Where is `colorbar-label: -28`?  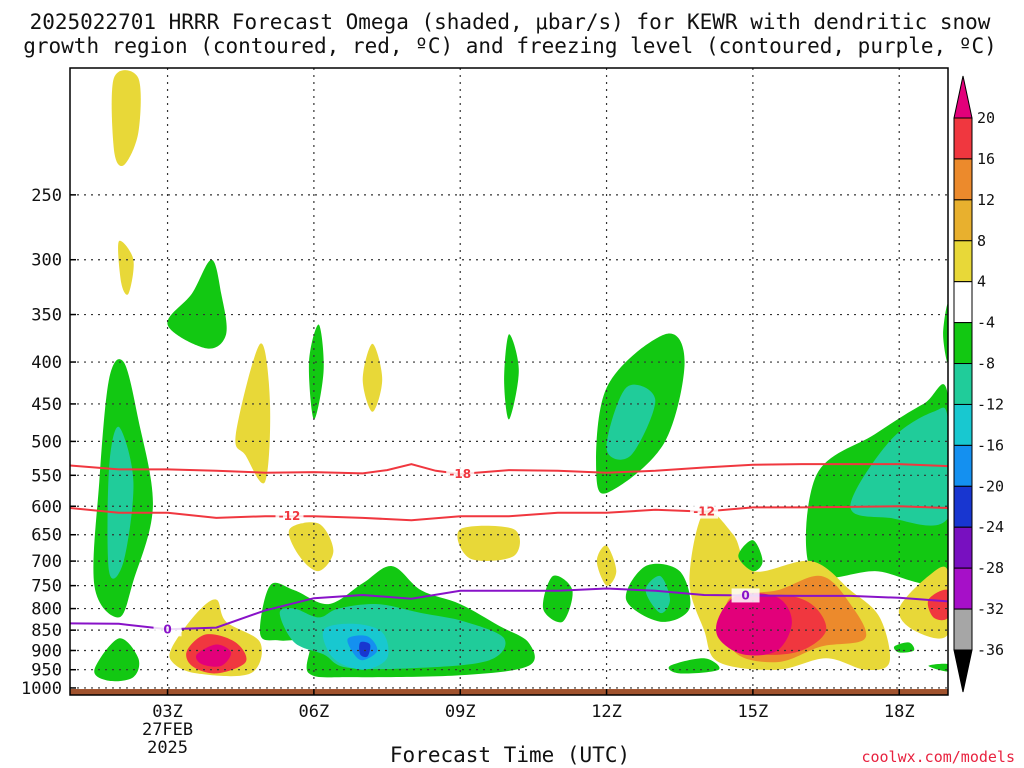
colorbar-label: -28 is located at coordinates (990, 568).